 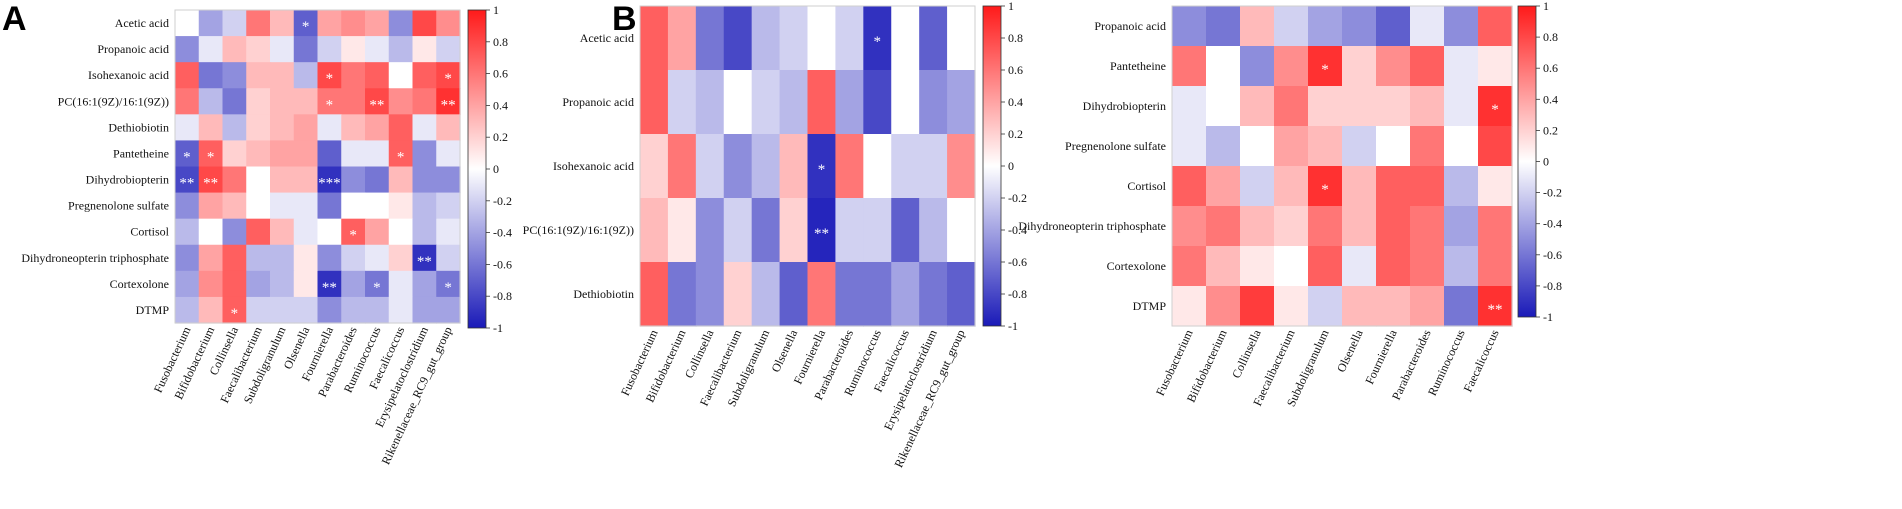 I want to click on colorbar-tick-label: -0.4, so click(x=502, y=233).